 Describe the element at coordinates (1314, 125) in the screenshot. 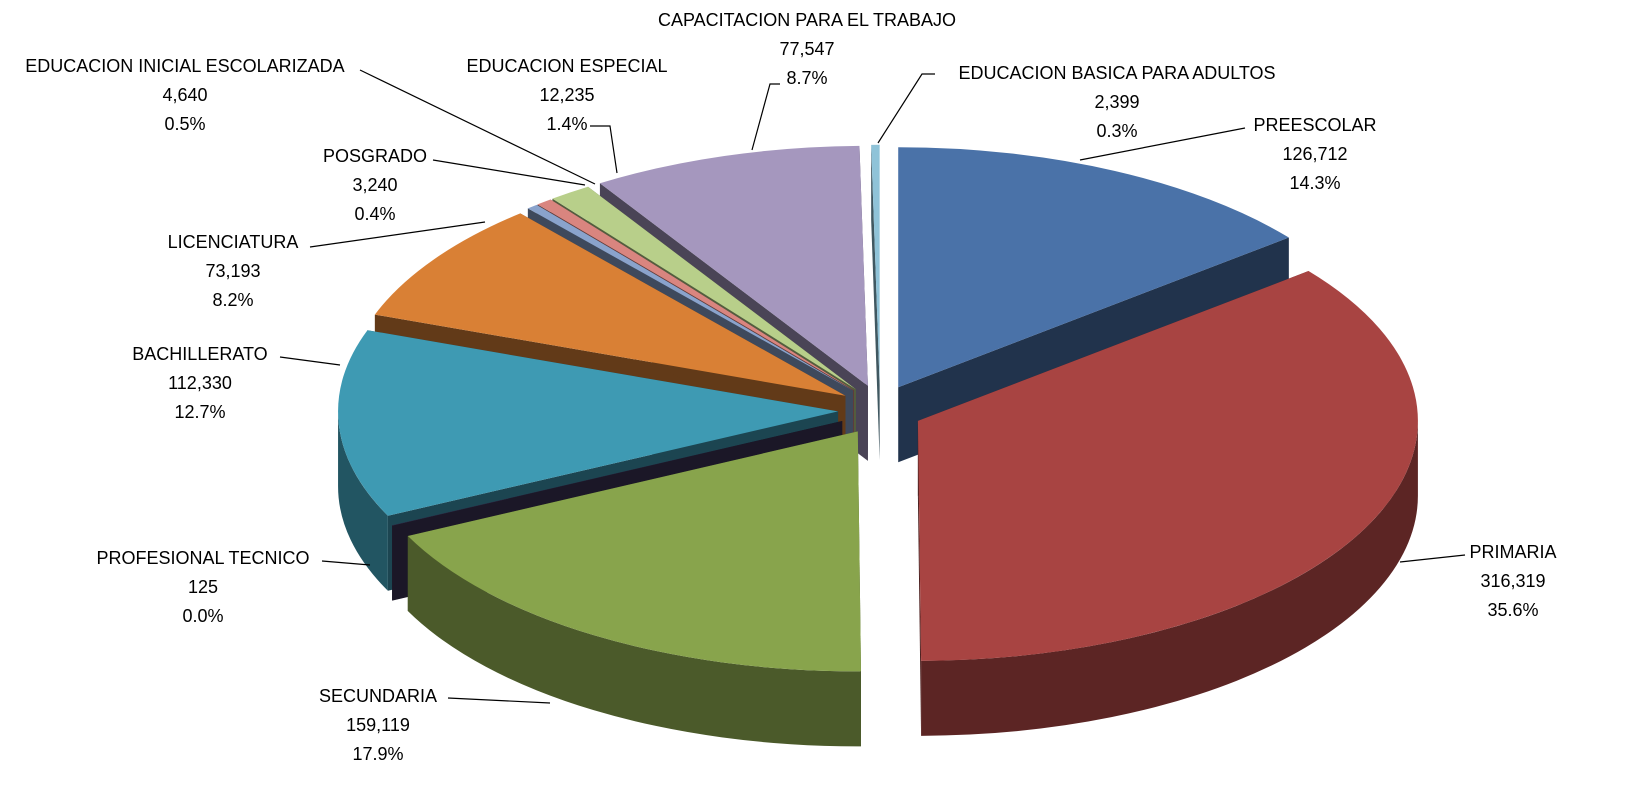

I see `slice-label: PREESCOLAR` at that location.